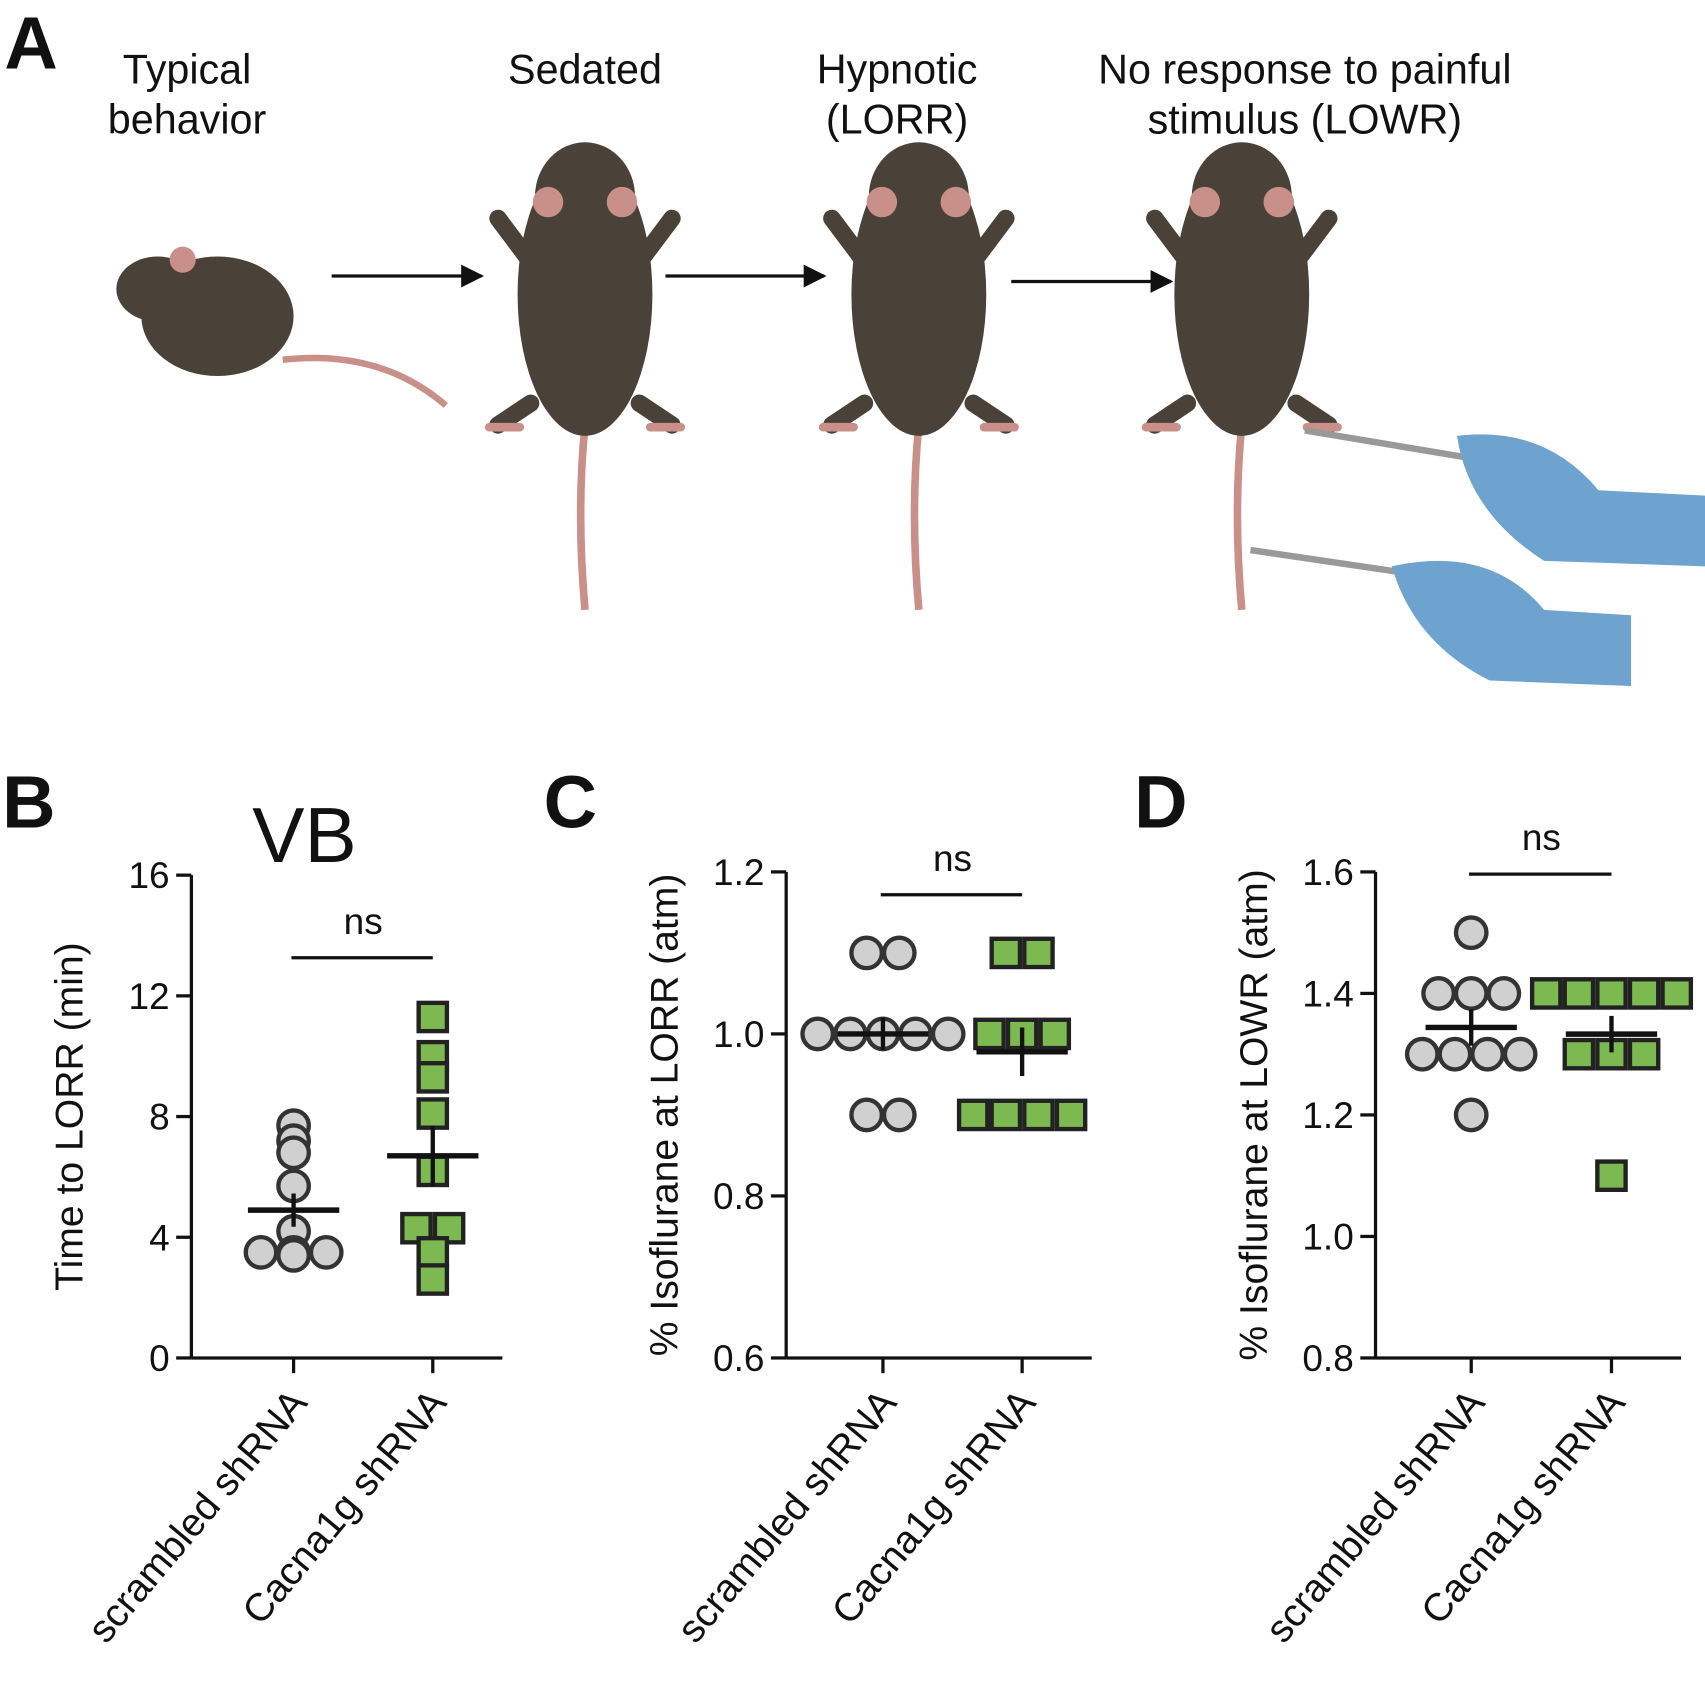 The height and width of the screenshot is (1684, 1705). Describe the element at coordinates (570, 801) in the screenshot. I see `panel-label: C` at that location.